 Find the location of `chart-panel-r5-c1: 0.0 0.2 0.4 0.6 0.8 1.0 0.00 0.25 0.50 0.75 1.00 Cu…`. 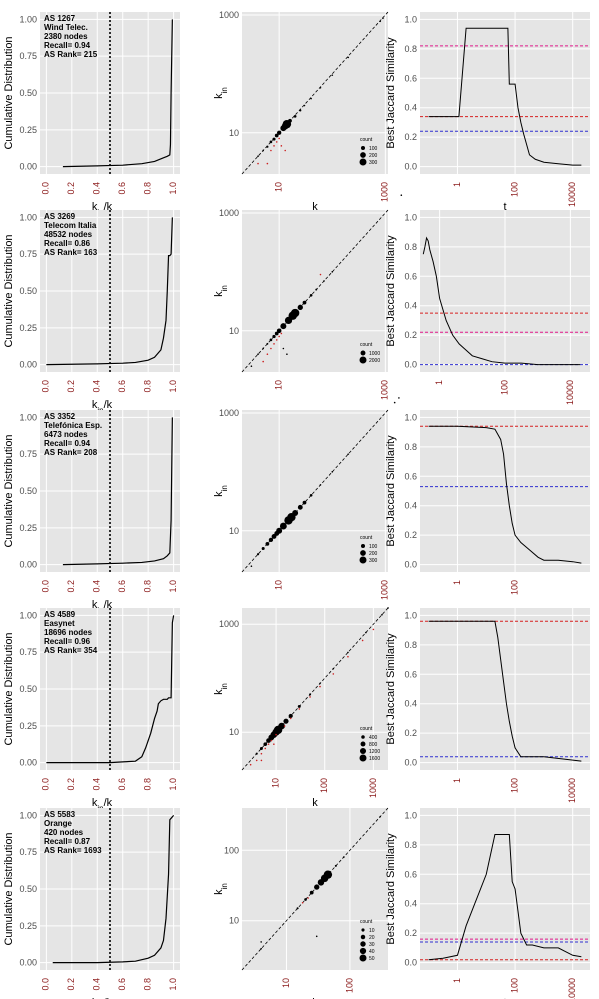

chart-panel-r5-c1: 0.0 0.2 0.4 0.6 0.8 1.0 0.00 0.25 0.50 0.75 1.00 Cu… is located at coordinates (91, 903).